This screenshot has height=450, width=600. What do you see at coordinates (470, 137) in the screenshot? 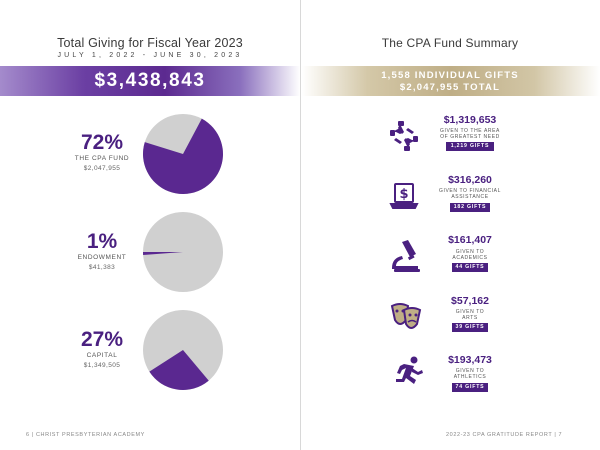
I see `fund-greatest-need-desc-2: OF GREATEST NEED` at bounding box center [470, 137].